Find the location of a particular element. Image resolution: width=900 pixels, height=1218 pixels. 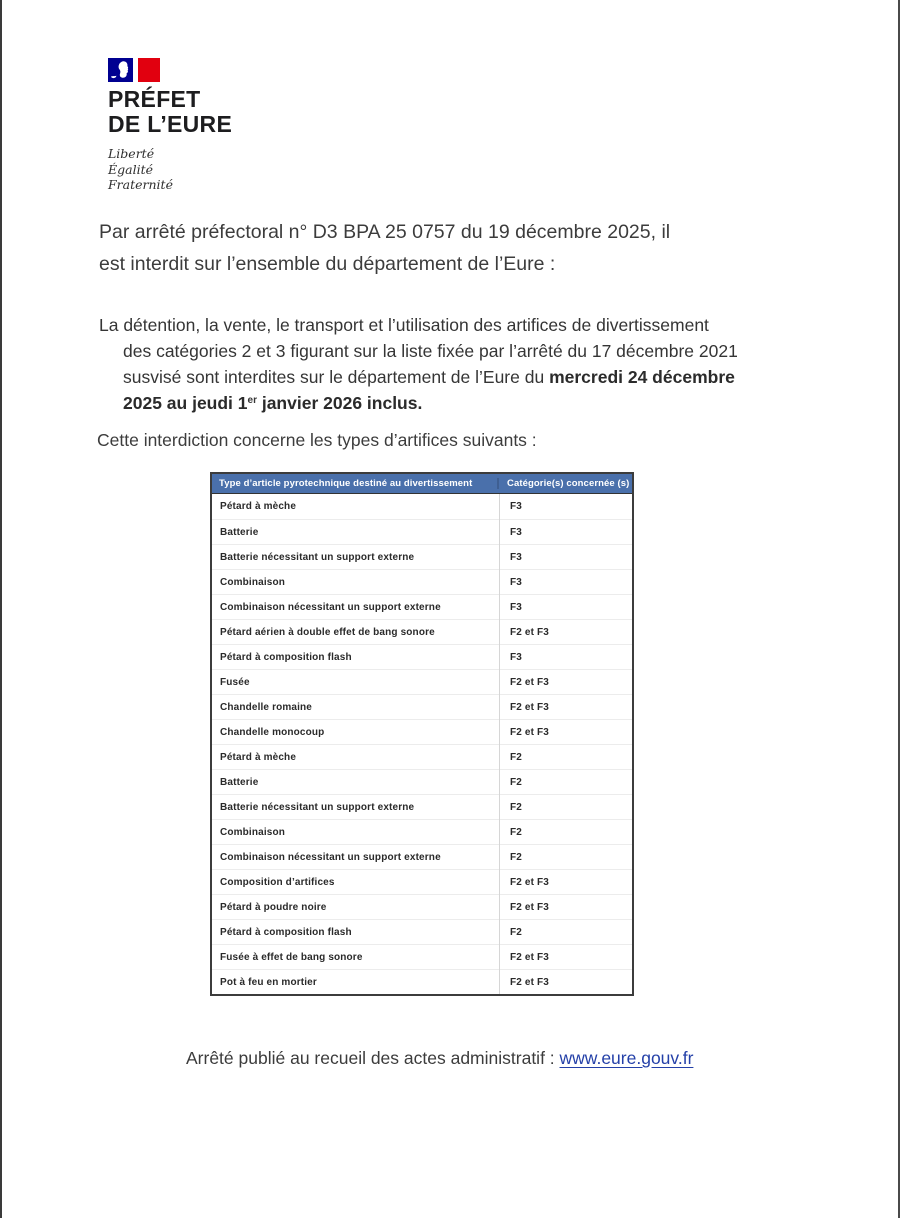

logo-title-line2: DE L’EURE is located at coordinates (170, 124).